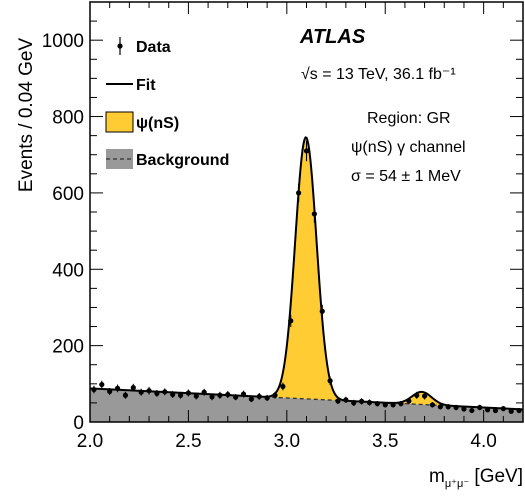 The height and width of the screenshot is (500, 525). What do you see at coordinates (26, 115) in the screenshot?
I see `y-axis-label: Events / 0.04 GeV` at bounding box center [26, 115].